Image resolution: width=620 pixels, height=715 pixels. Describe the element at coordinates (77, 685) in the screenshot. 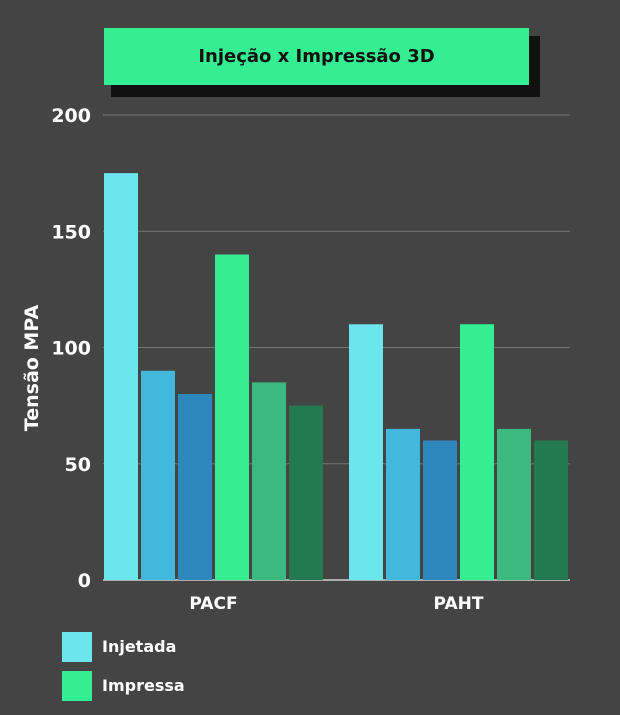

I see `legend-swatch-impressa` at that location.